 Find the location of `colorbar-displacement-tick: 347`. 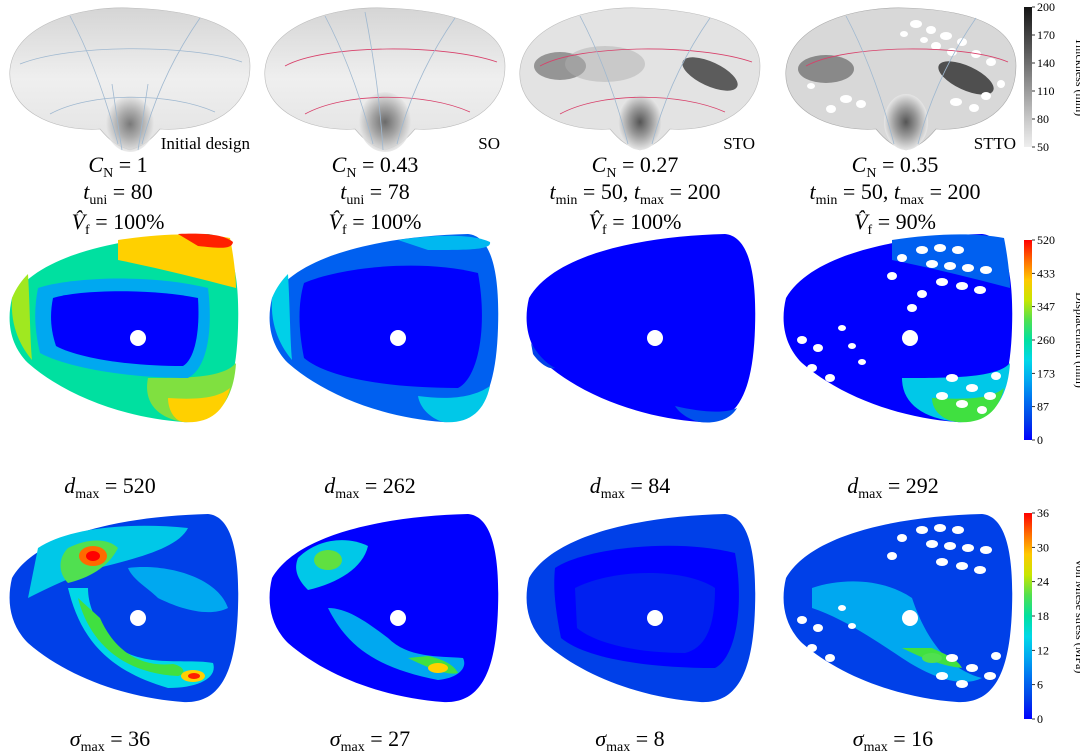

colorbar-displacement-tick: 347 is located at coordinates (1046, 307).